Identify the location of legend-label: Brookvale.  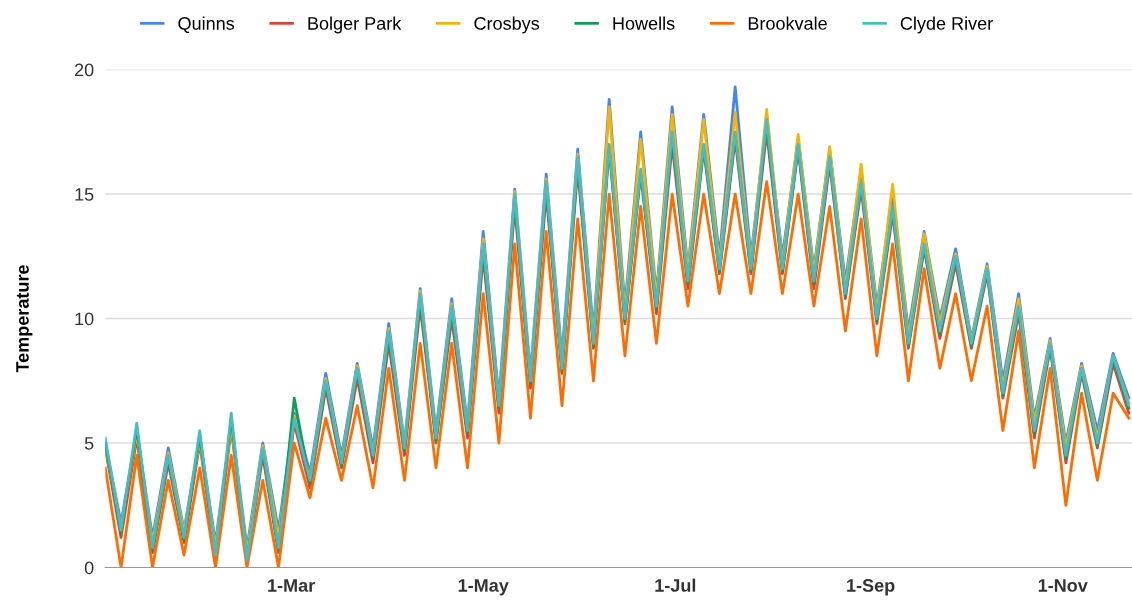
(787, 23).